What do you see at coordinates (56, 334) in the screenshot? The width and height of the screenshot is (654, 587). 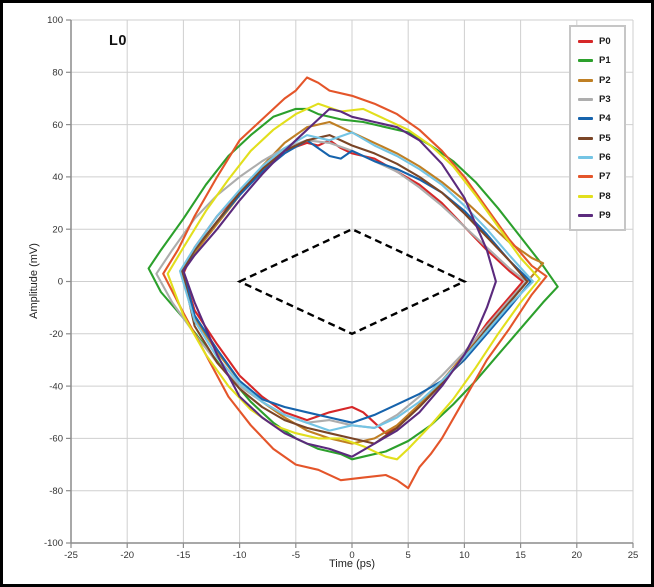 I see `y-tick-label: -20` at bounding box center [56, 334].